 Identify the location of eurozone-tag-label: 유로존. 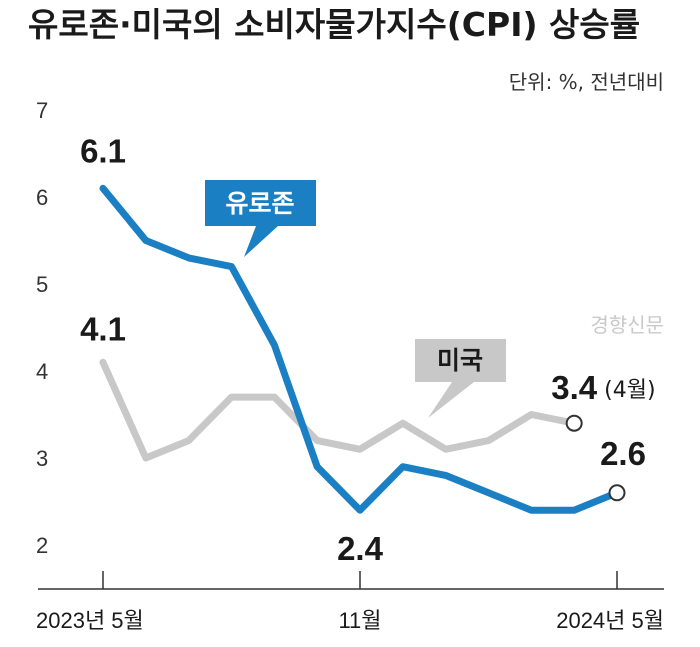
(259, 203).